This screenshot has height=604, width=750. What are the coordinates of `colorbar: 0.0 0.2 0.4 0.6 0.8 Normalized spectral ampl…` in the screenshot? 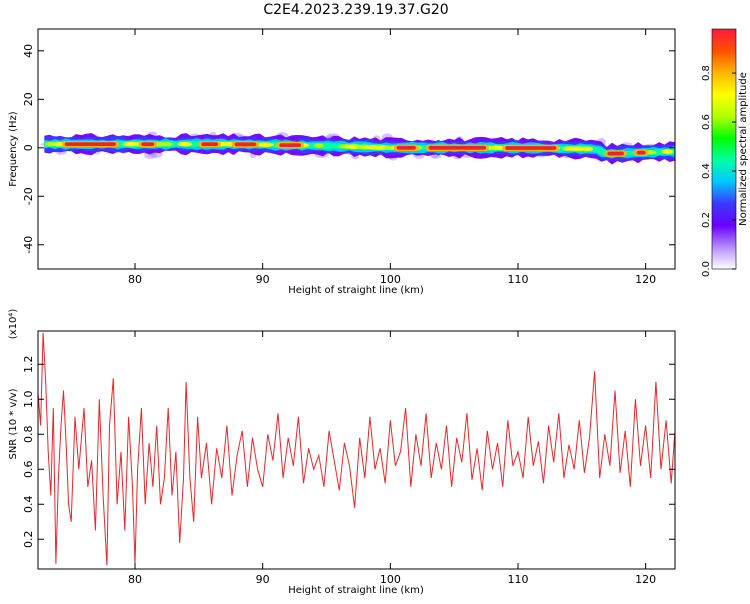 It's located at (725, 152).